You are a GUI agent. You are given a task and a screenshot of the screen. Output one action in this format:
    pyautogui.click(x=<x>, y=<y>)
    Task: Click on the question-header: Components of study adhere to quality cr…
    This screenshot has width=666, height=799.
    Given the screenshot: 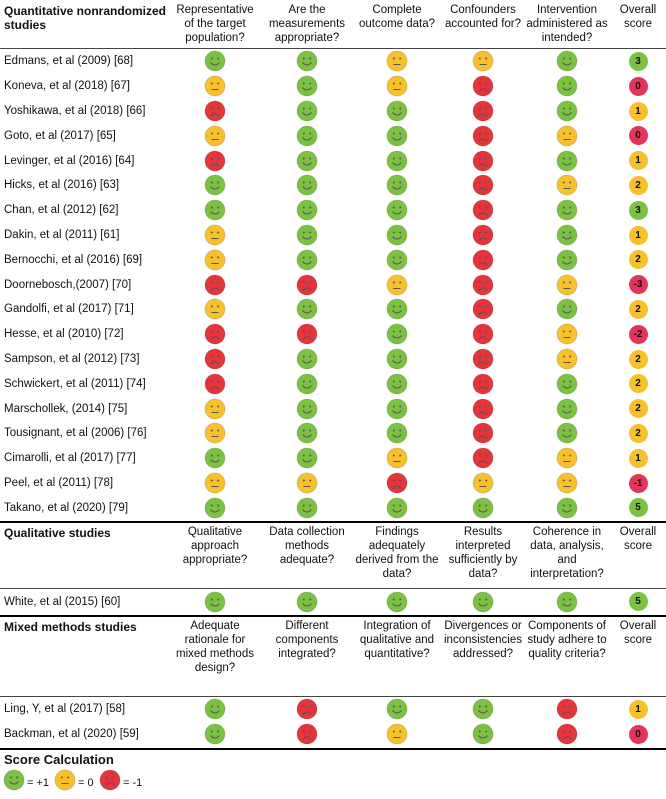 What is the action you would take?
    pyautogui.click(x=567, y=640)
    